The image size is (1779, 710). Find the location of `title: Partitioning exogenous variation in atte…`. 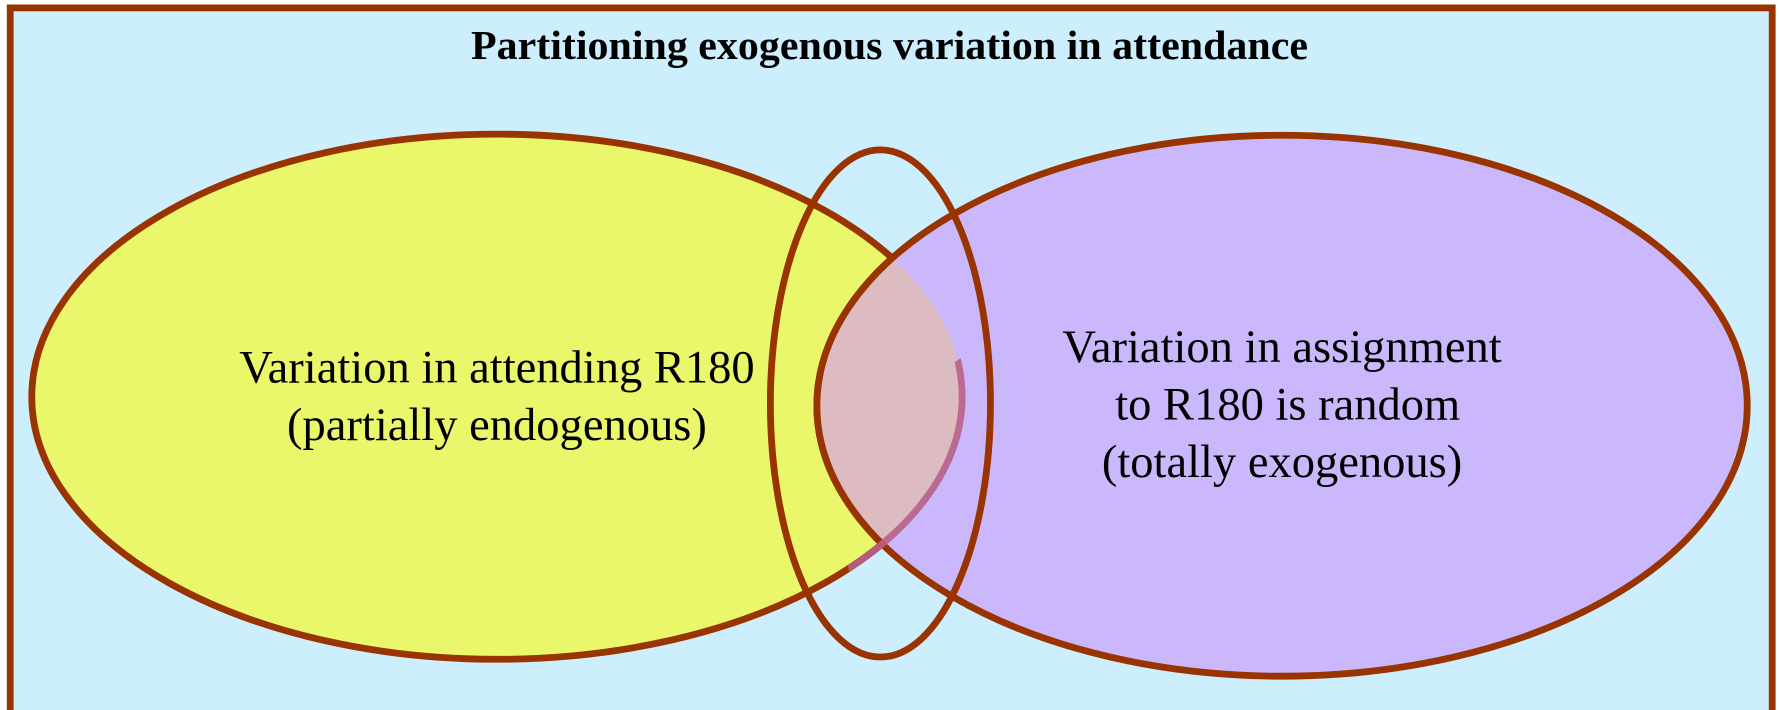

title: Partitioning exogenous variation in atte… is located at coordinates (889, 46).